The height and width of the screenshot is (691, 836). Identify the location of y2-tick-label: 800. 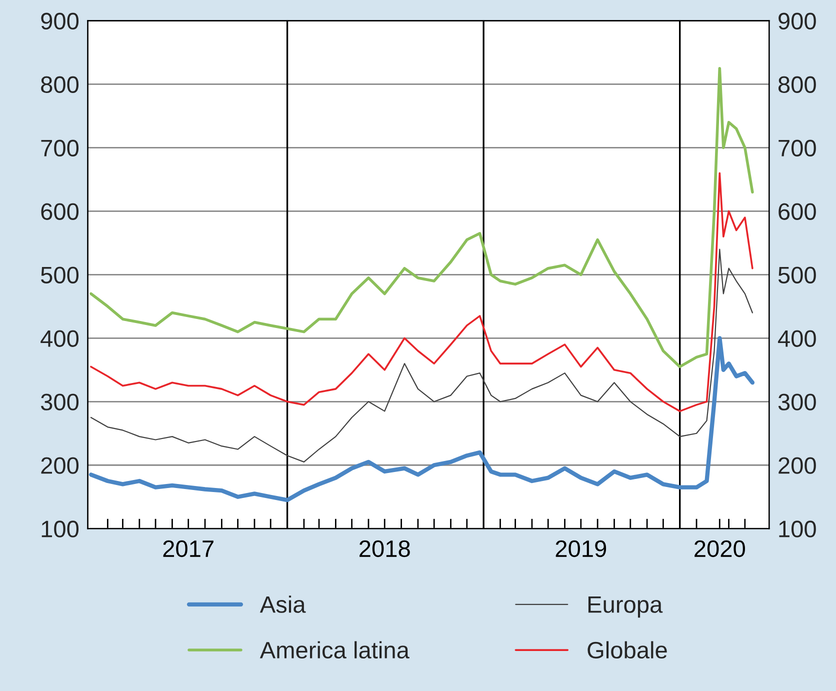
(797, 85).